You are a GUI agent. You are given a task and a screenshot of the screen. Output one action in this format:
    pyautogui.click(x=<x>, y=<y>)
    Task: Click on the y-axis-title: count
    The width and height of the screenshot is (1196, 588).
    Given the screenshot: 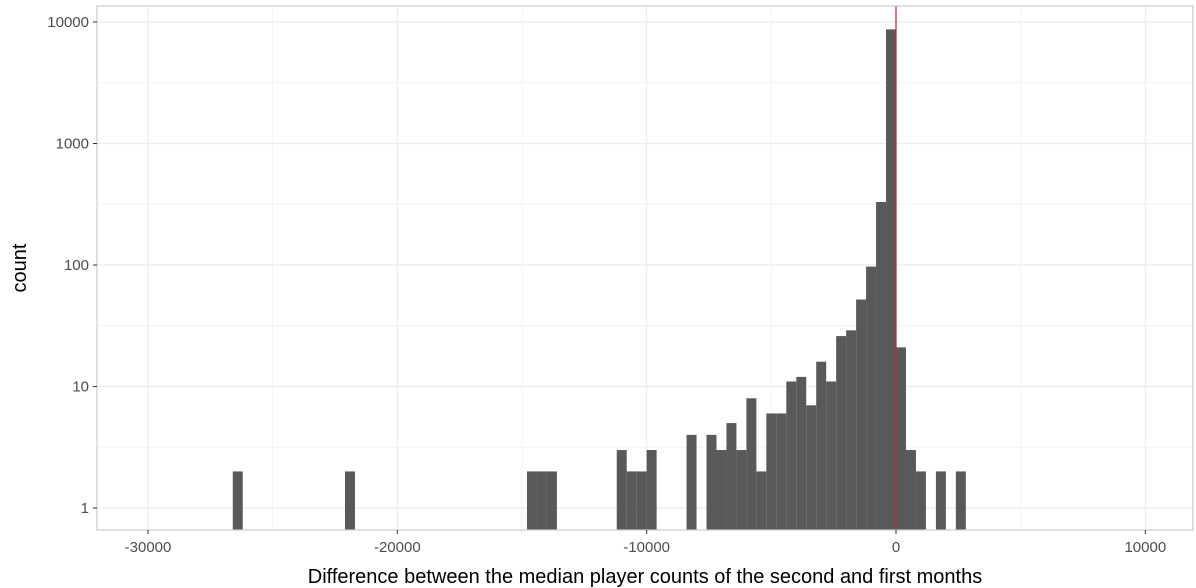 What is the action you would take?
    pyautogui.click(x=20, y=267)
    